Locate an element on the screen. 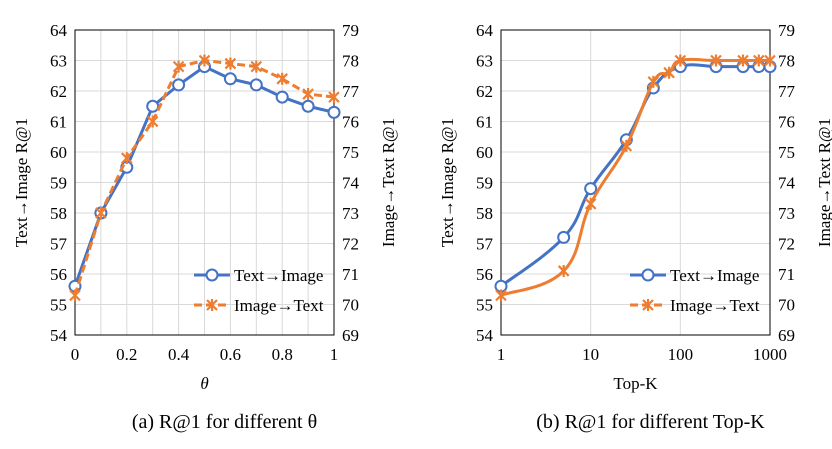  caption: (a) R@1 for different θ is located at coordinates (224, 422).